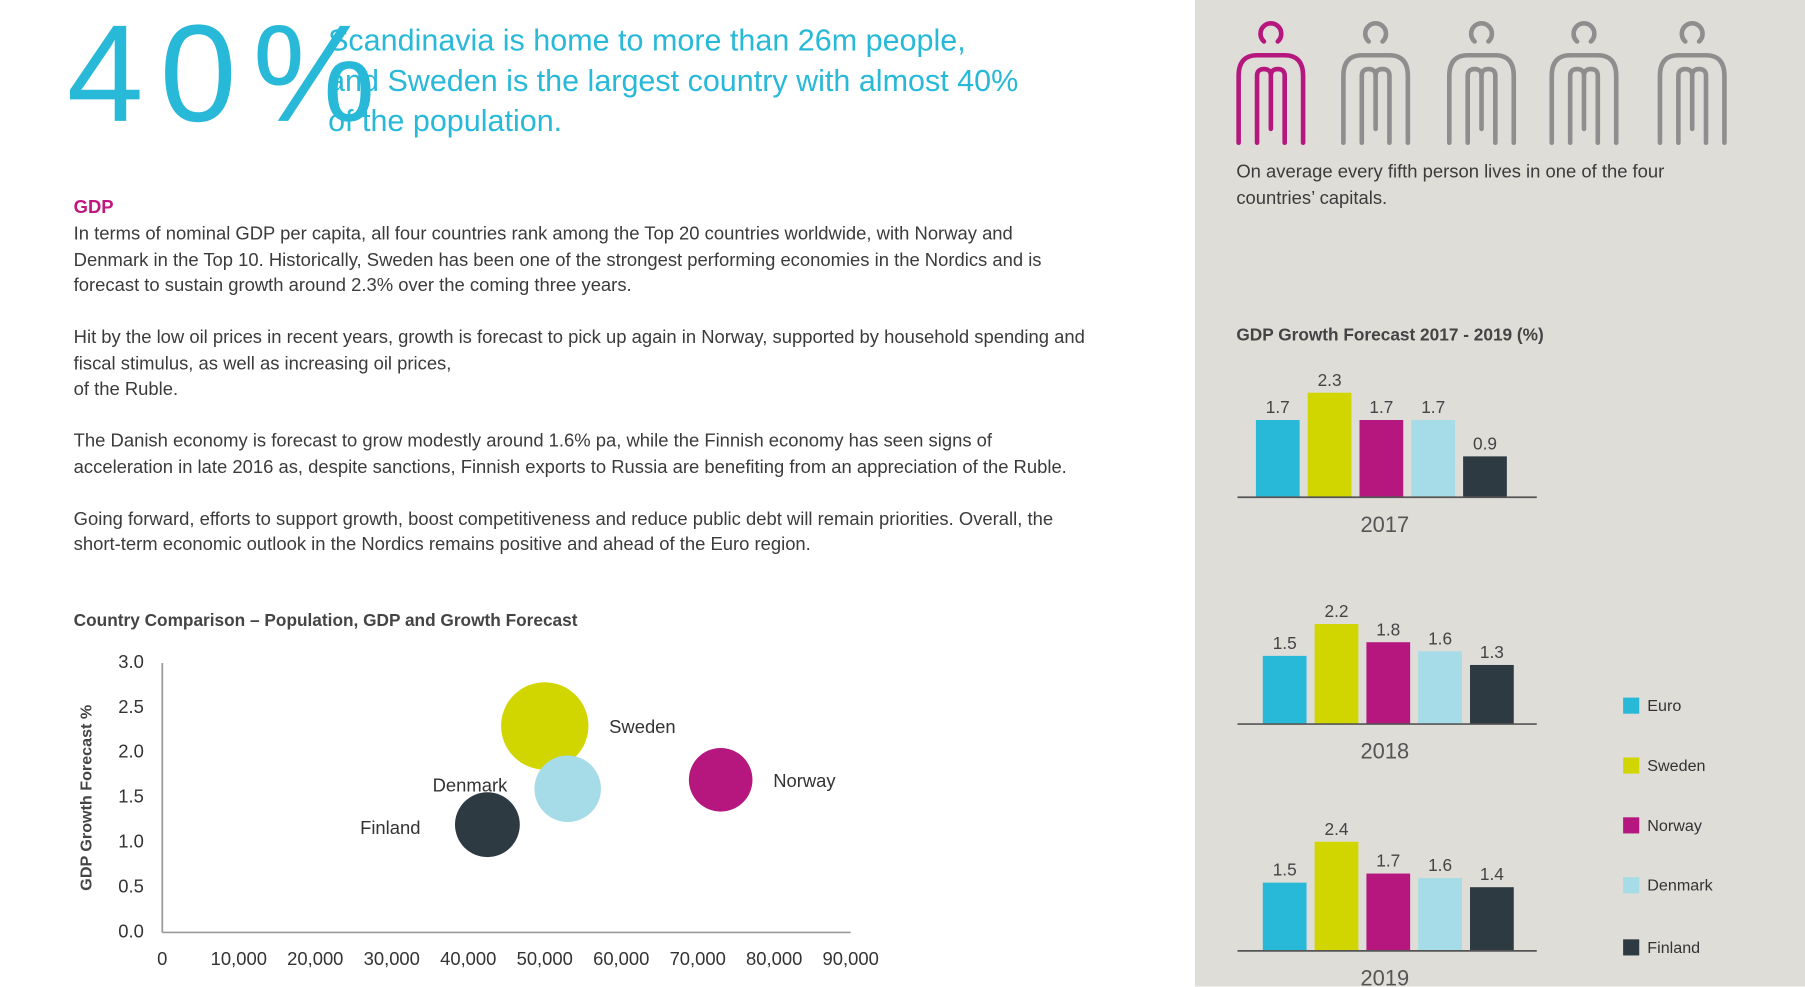 The width and height of the screenshot is (1805, 987). I want to click on person-icon-highlight, so click(1271, 83).